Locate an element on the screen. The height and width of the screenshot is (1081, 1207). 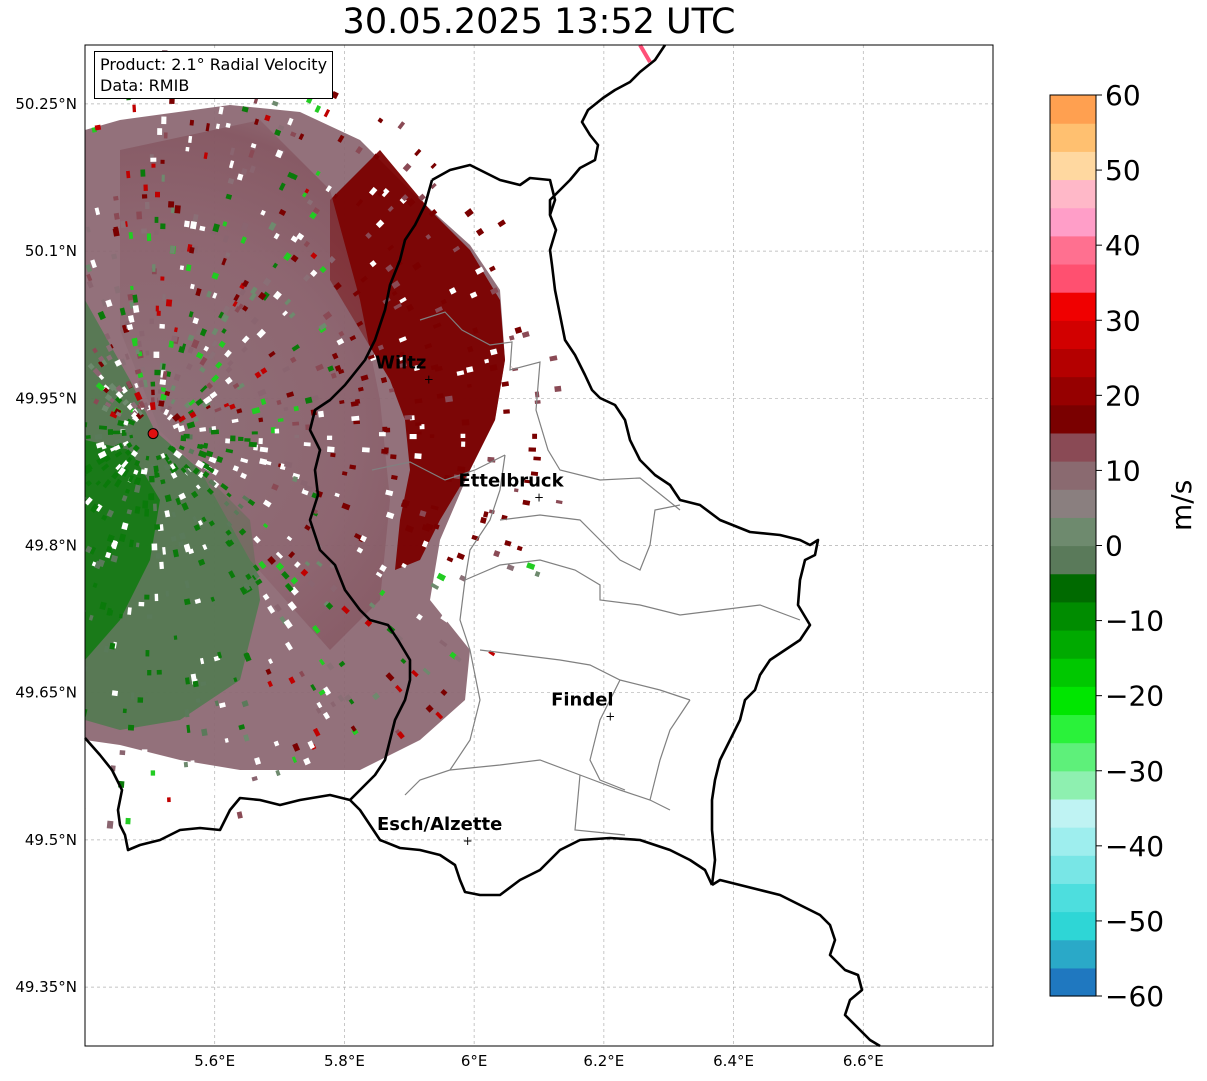
colorbar-tick-label: 60 is located at coordinates (1123, 95).